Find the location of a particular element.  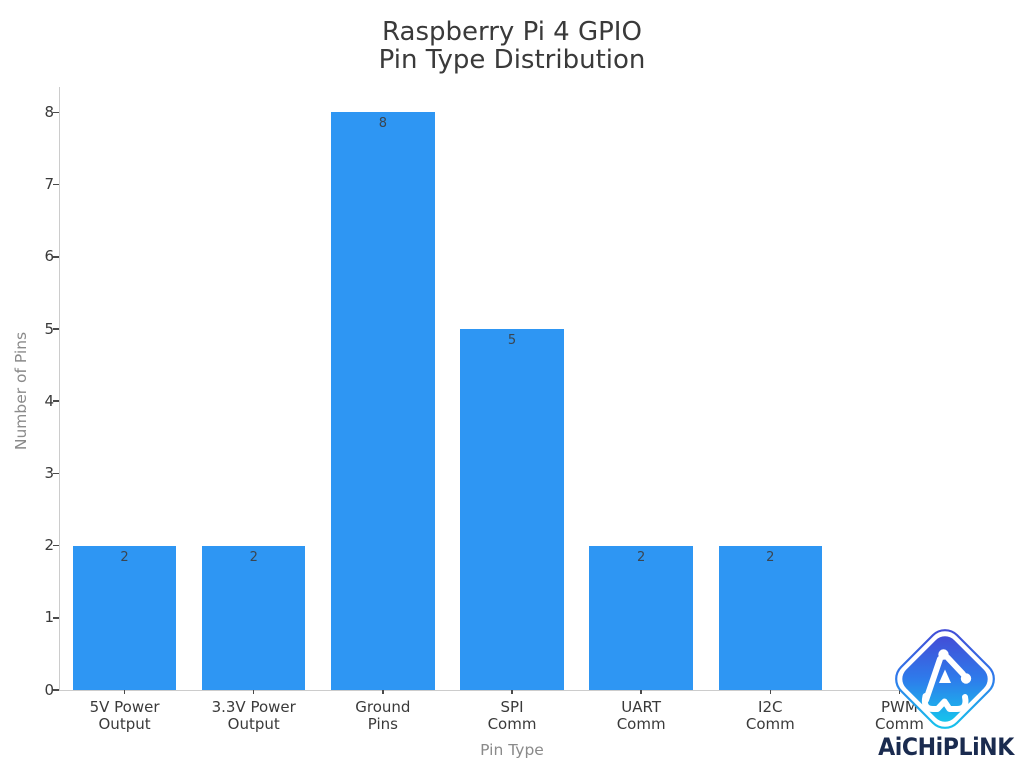

y-tick-label: 2 is located at coordinates (49, 545).